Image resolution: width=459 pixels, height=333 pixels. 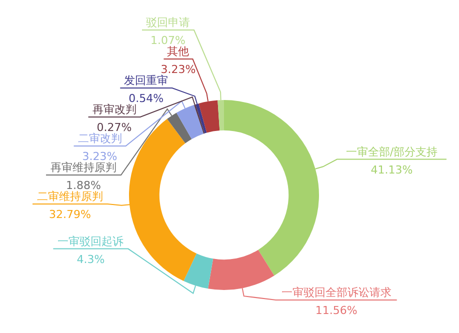 What do you see at coordinates (91, 241) in the screenshot?
I see `slice-label: 一审驳回起诉` at bounding box center [91, 241].